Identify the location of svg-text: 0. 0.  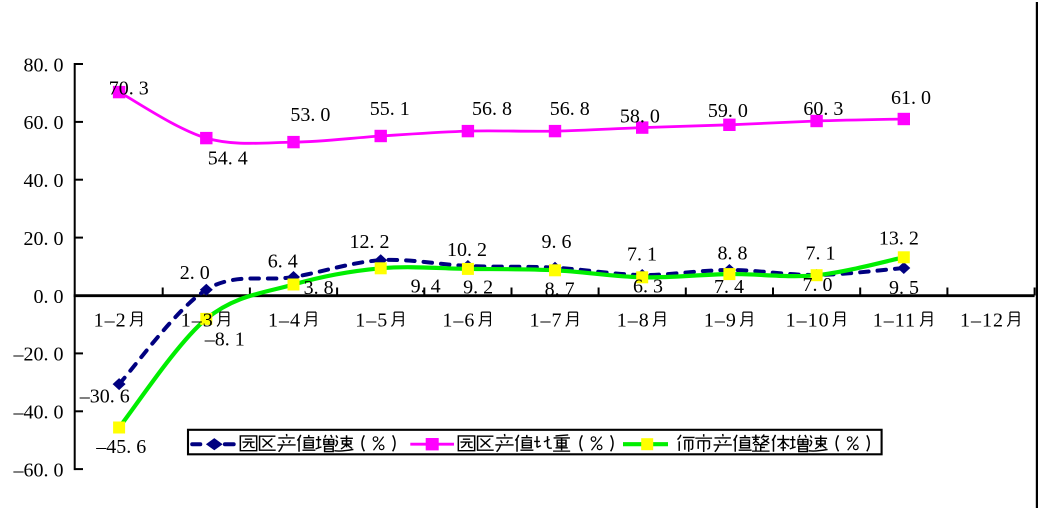
(49, 297).